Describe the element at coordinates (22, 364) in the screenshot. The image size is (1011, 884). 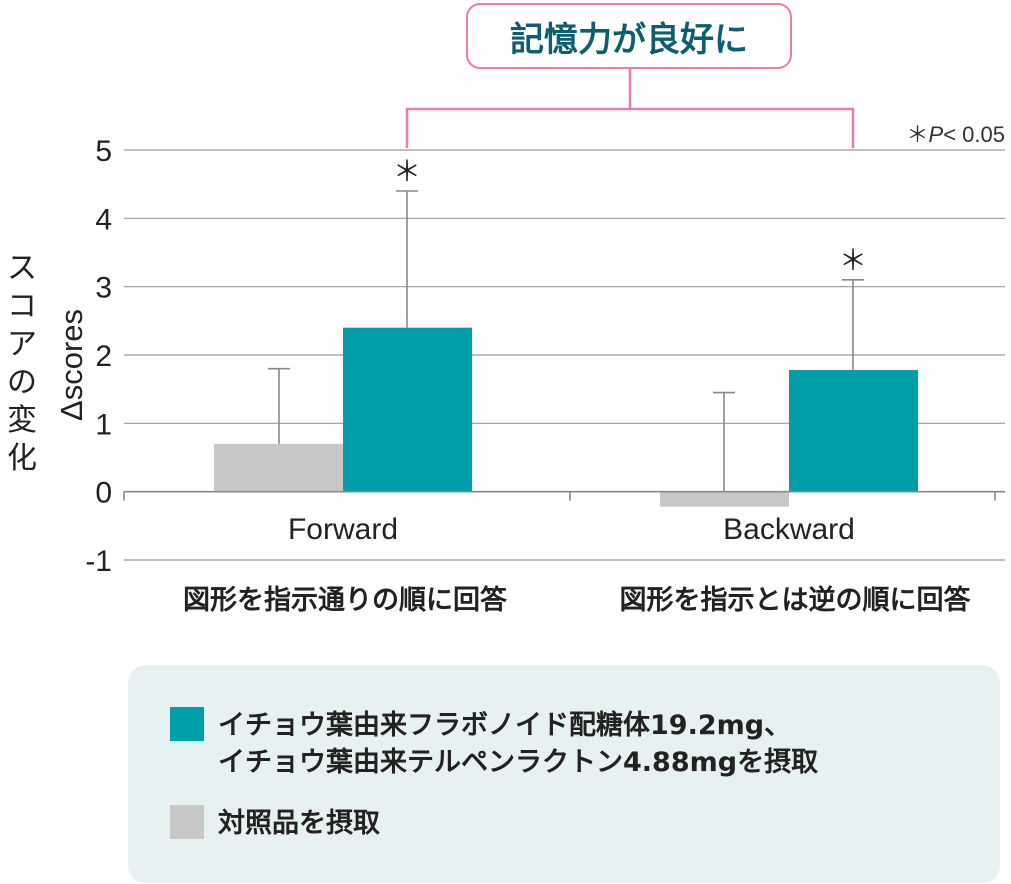
I see `y-axis-label-jp: スコアの変化` at that location.